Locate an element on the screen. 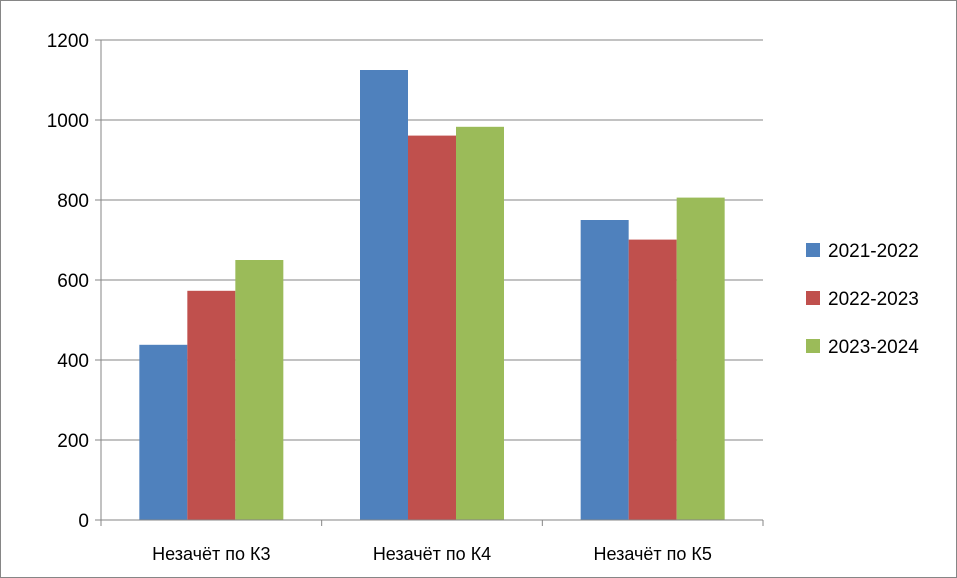 The height and width of the screenshot is (578, 957). y-tick-label: 600 is located at coordinates (73, 281).